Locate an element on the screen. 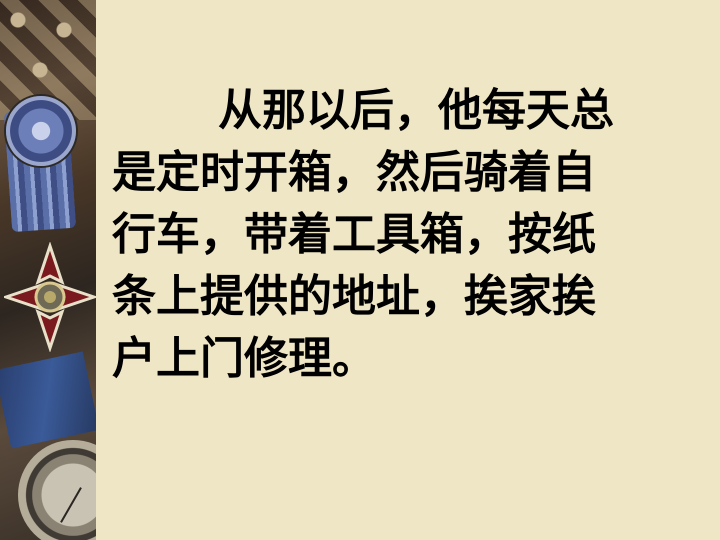 Image resolution: width=720 pixels, height=540 pixels. medal-cross-icon is located at coordinates (50, 297).